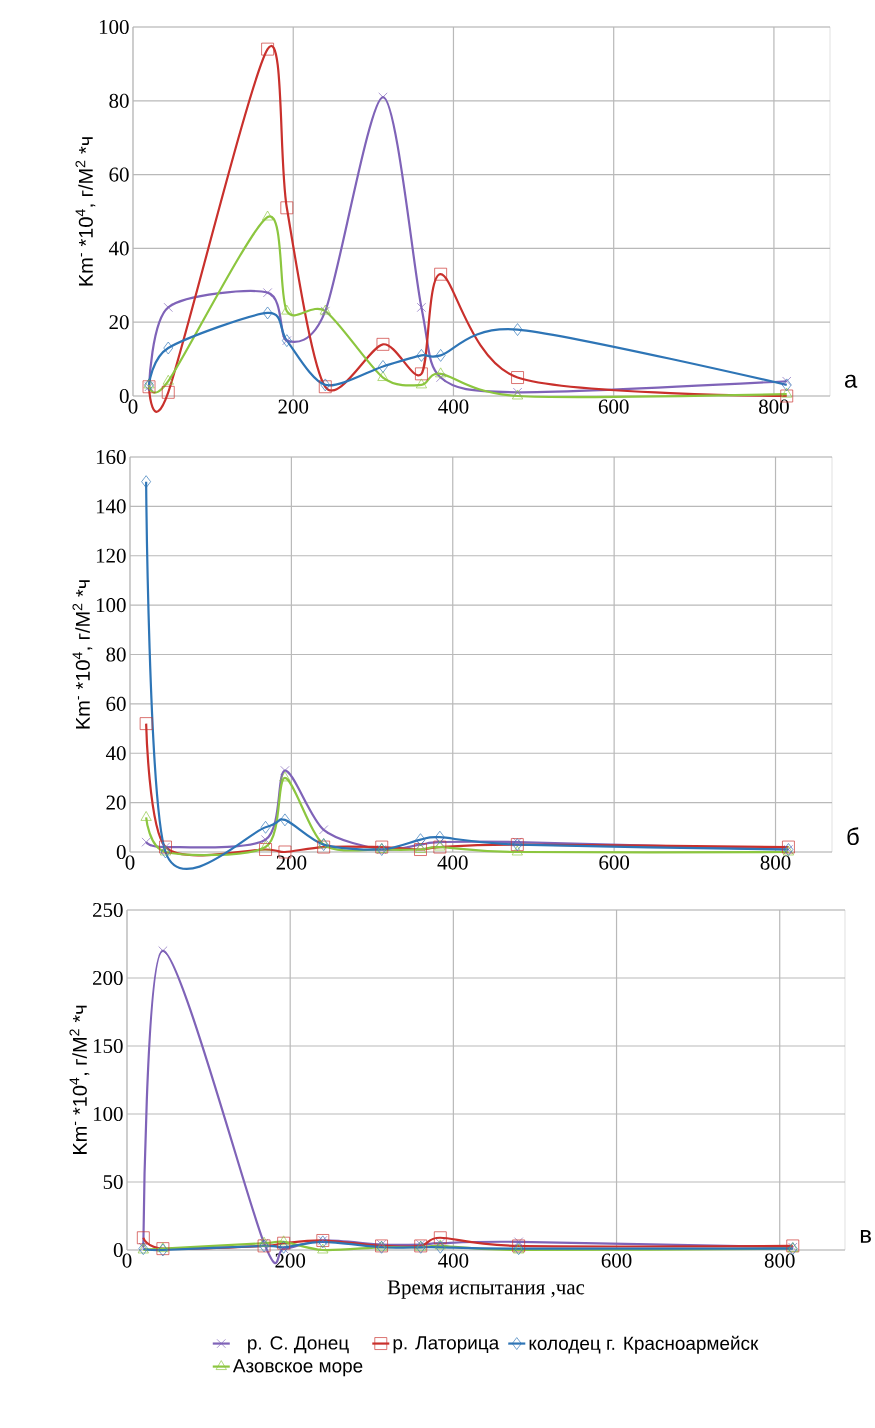 This screenshot has width=875, height=1428. Describe the element at coordinates (298, 1345) in the screenshot. I see `legend-label: р. С. Донец` at that location.